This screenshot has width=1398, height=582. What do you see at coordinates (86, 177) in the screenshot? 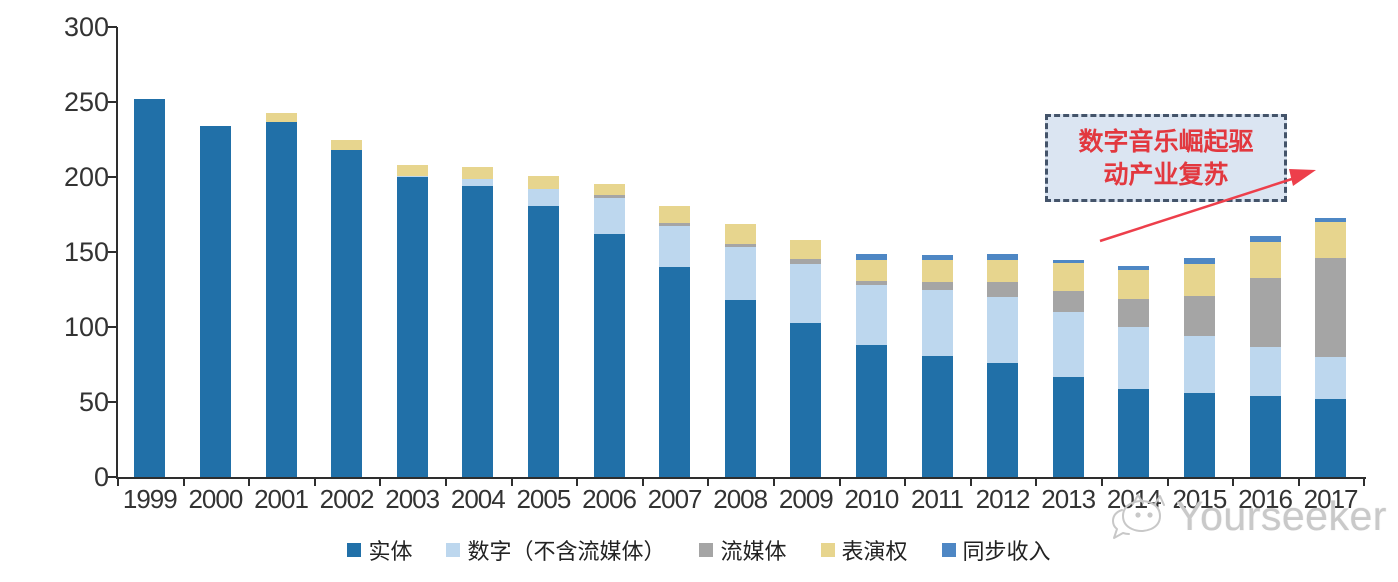
I see `y-axis-label: 200` at bounding box center [86, 177].